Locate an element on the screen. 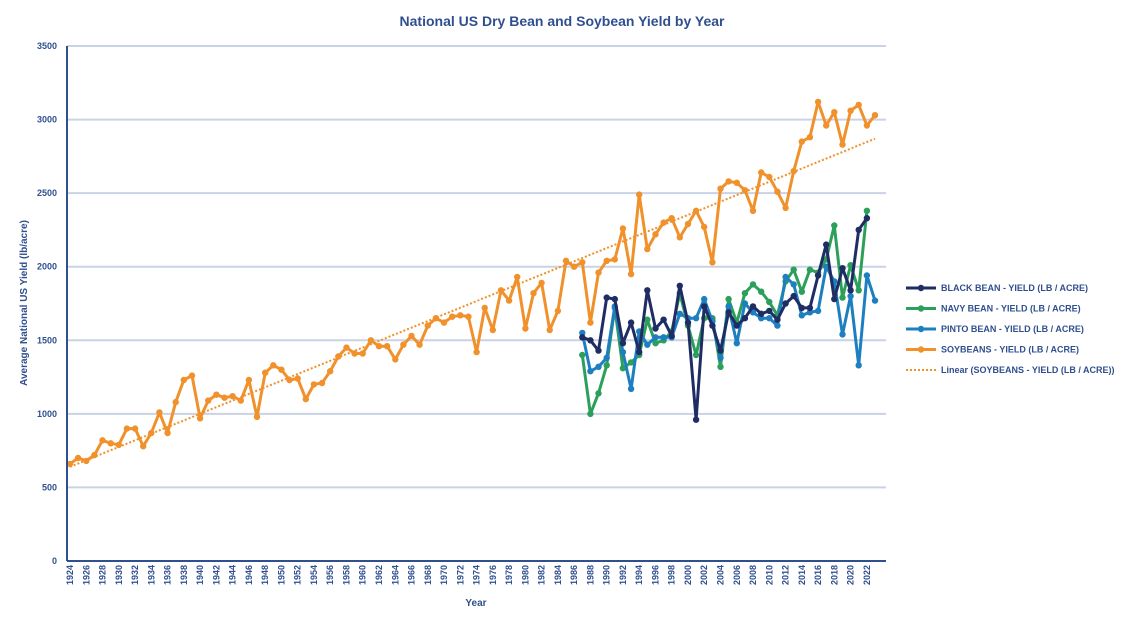 The height and width of the screenshot is (624, 1124). x-tick-label: 1944 is located at coordinates (233, 575).